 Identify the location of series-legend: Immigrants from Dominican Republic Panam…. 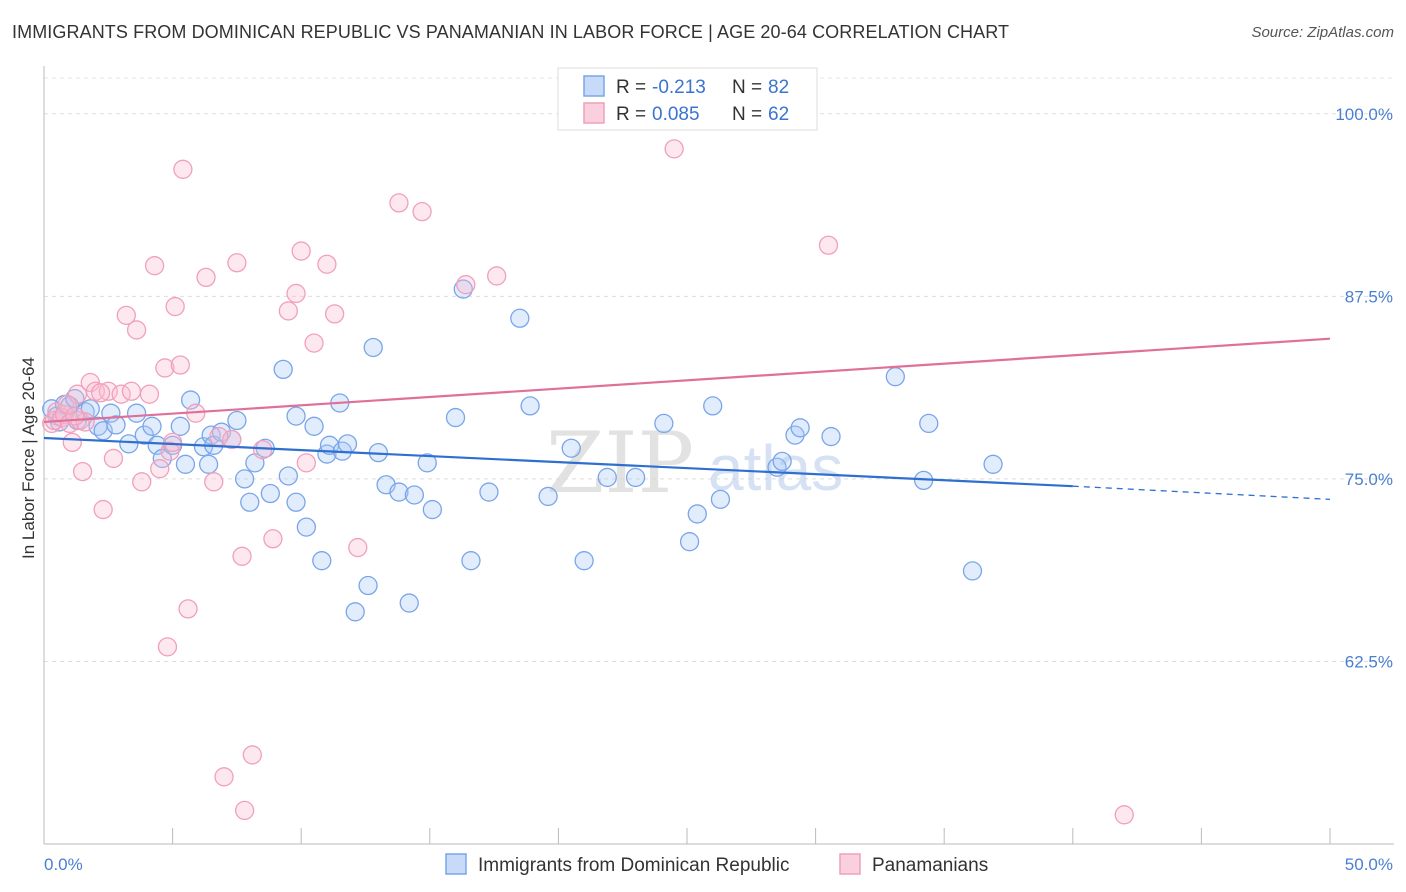
(716, 864).